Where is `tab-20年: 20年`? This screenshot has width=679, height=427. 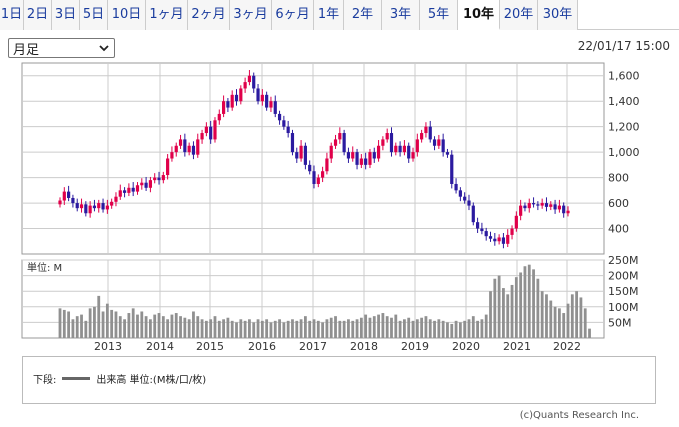
tab-20年: 20年 is located at coordinates (519, 15).